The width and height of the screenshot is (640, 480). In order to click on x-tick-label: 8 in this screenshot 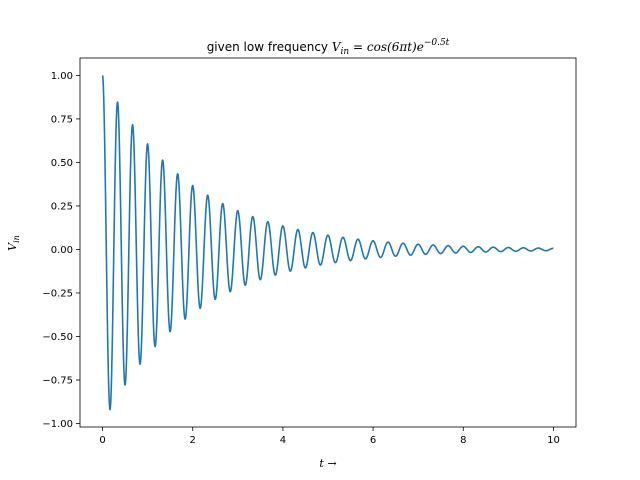, I will do `click(463, 440)`.